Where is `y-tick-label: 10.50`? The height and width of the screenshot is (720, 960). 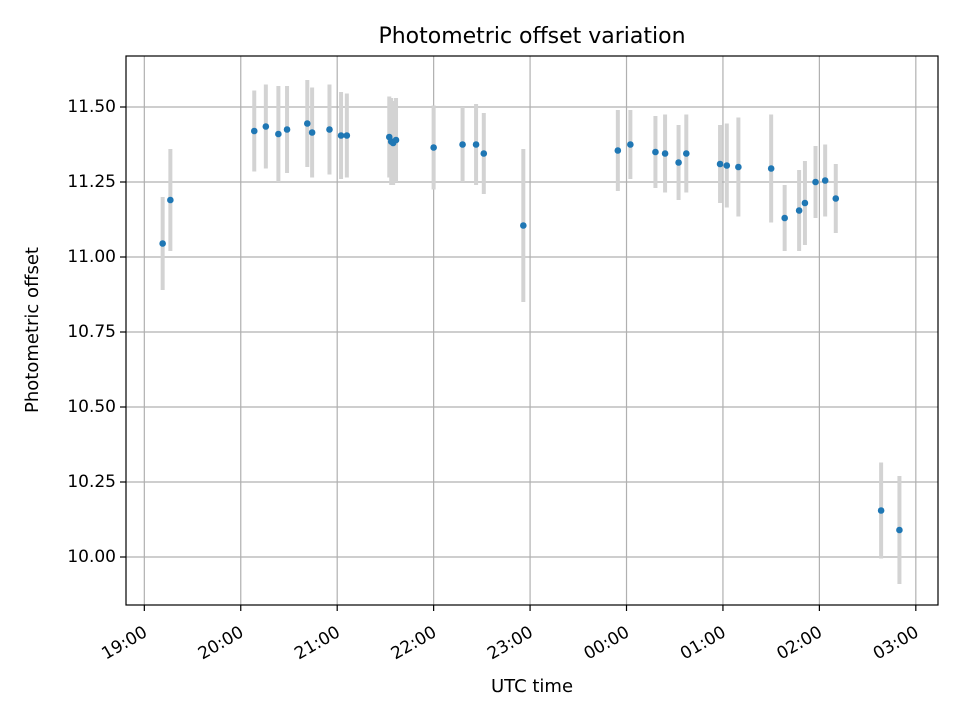
y-tick-label: 10.50 is located at coordinates (91, 407).